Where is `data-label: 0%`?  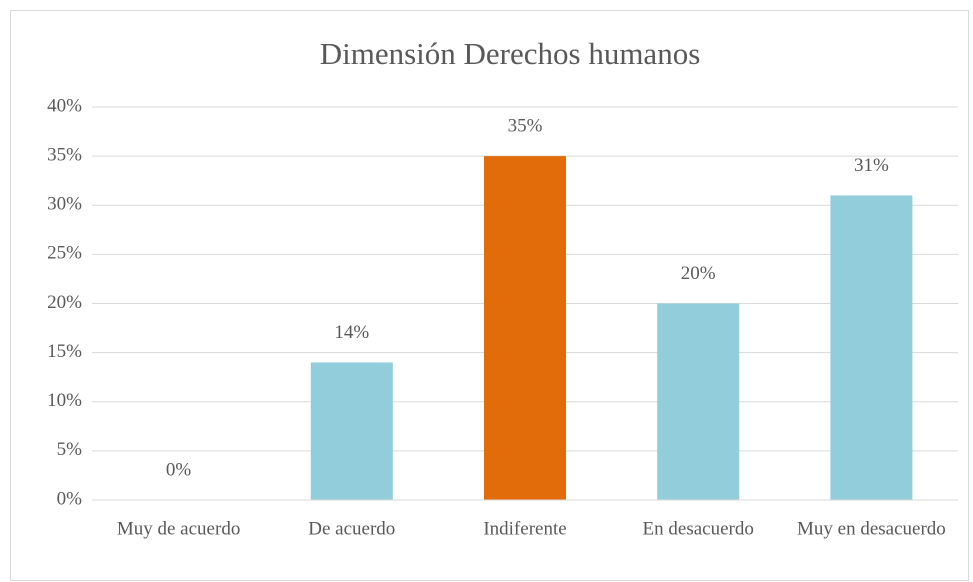 data-label: 0% is located at coordinates (179, 469).